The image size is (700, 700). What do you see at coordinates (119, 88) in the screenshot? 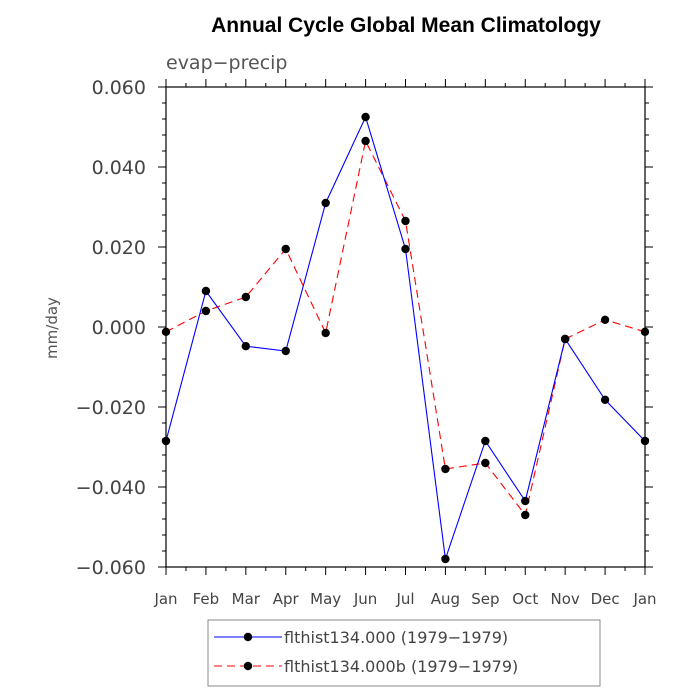
I see `y-tick-label: 0.060` at bounding box center [119, 88].